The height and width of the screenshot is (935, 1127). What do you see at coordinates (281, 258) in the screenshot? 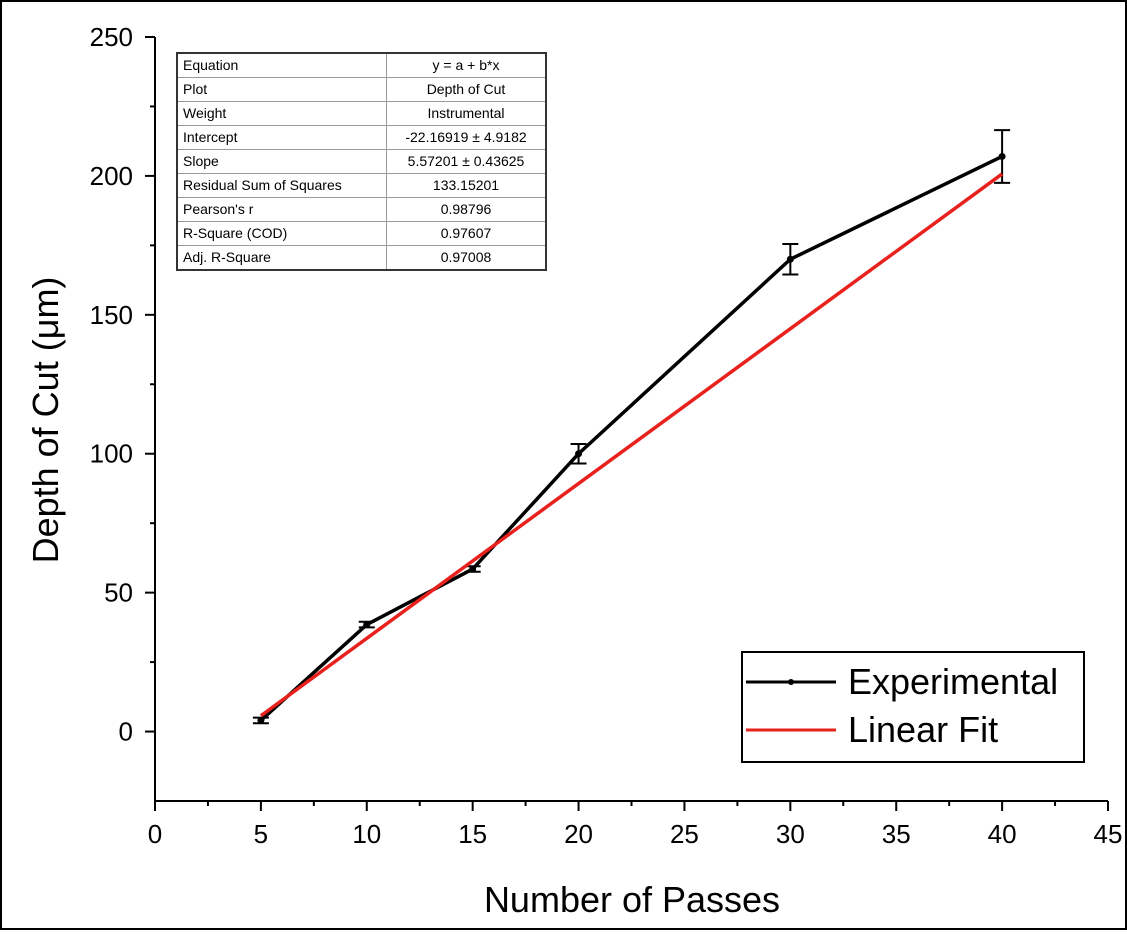
I see `fit-table-key: Adj. R-Square` at bounding box center [281, 258].